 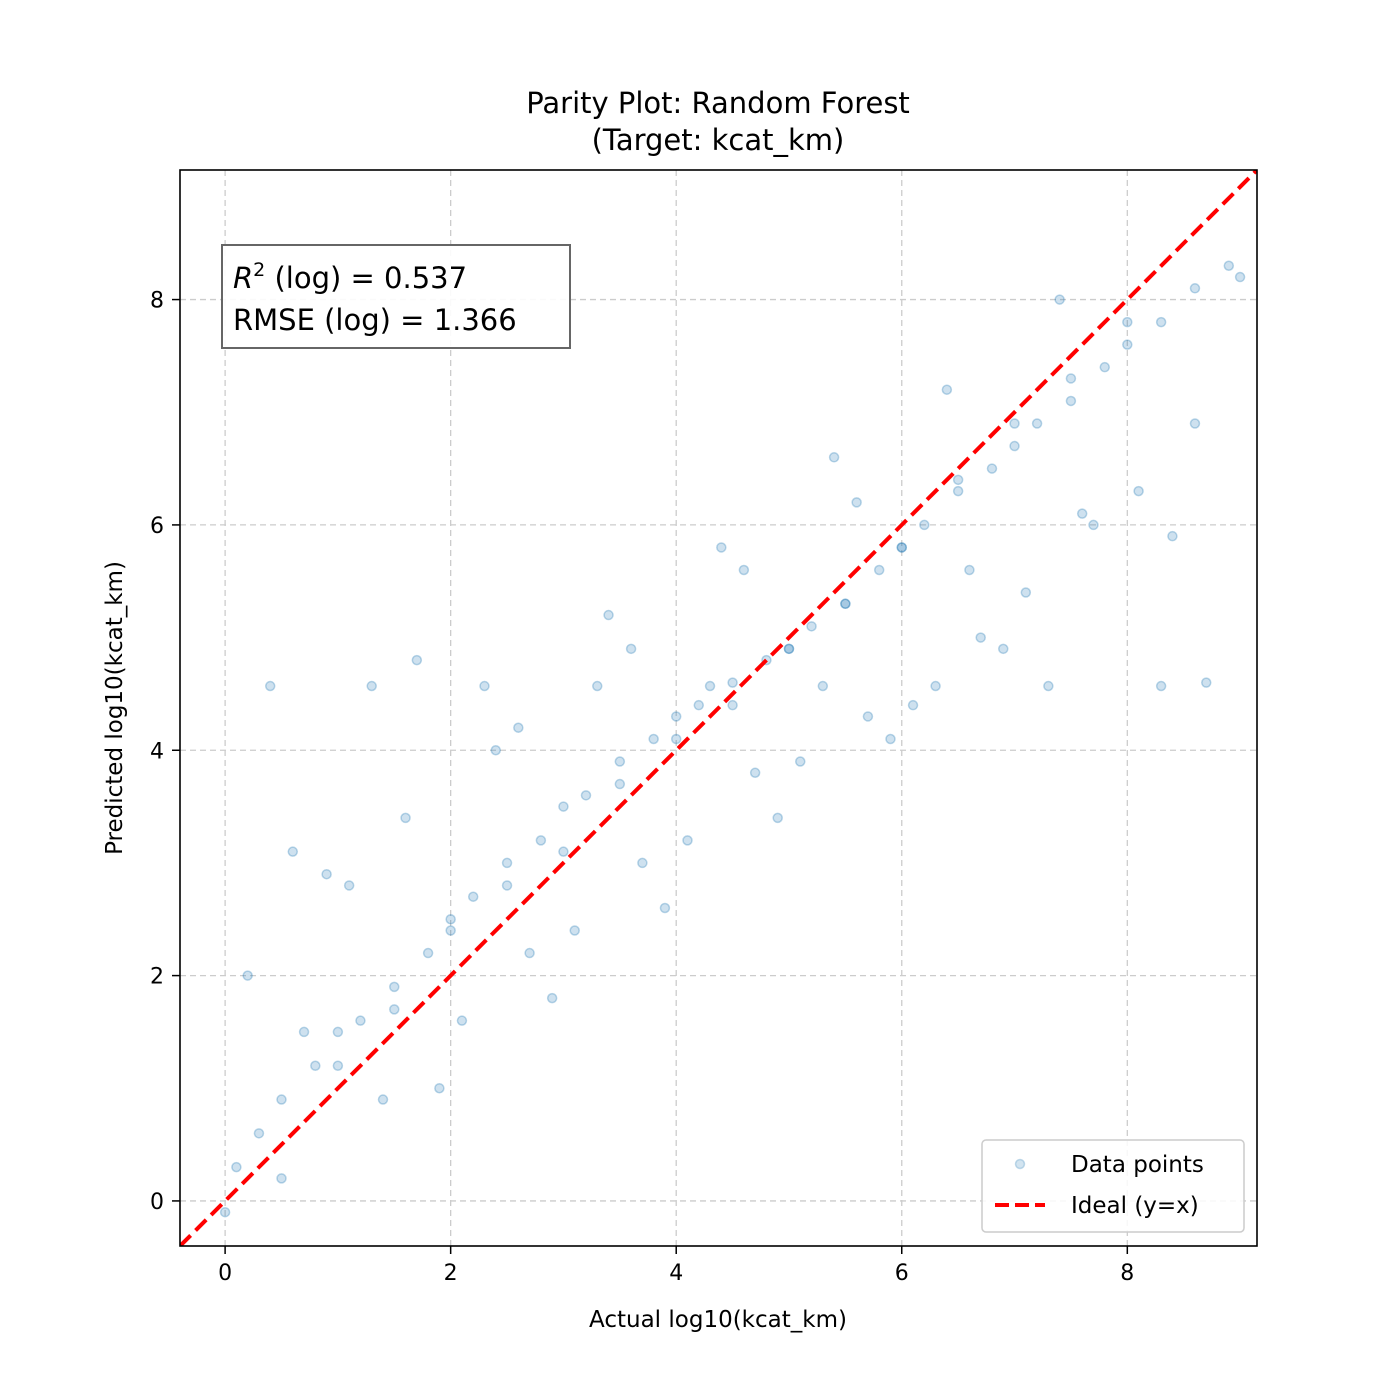 What do you see at coordinates (451, 1273) in the screenshot?
I see `x-tick-label-1: 2` at bounding box center [451, 1273].